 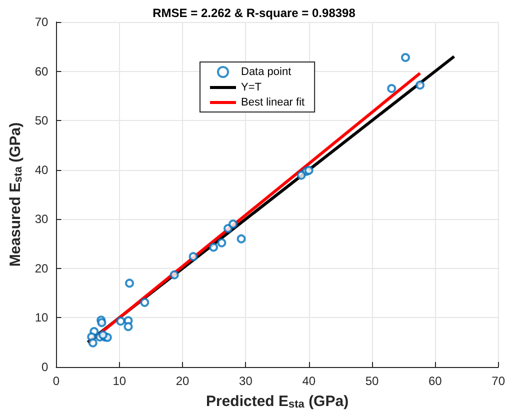 I want to click on y-tick-label: 20, so click(x=41, y=268).